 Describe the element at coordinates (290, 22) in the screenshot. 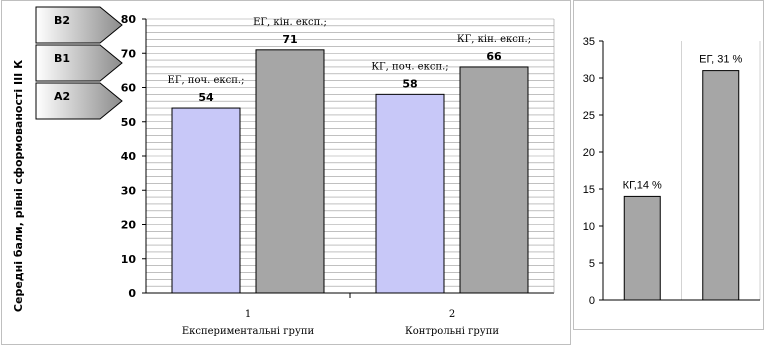

I see `bar-category-label: ЕГ, кін. експ.;` at that location.